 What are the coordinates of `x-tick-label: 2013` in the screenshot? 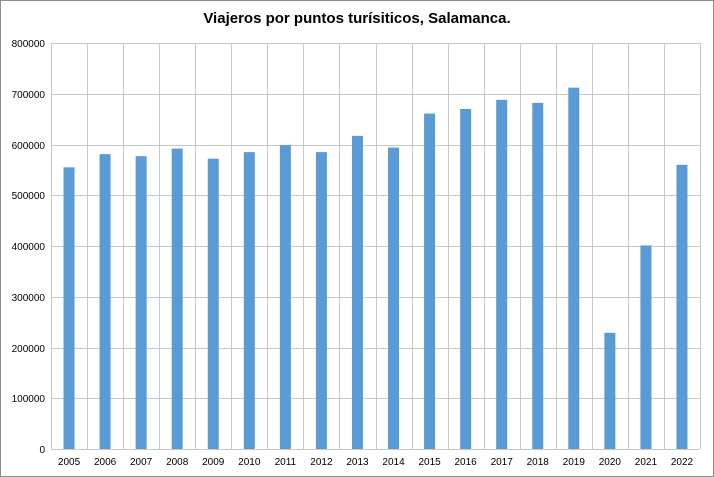 It's located at (357, 462).